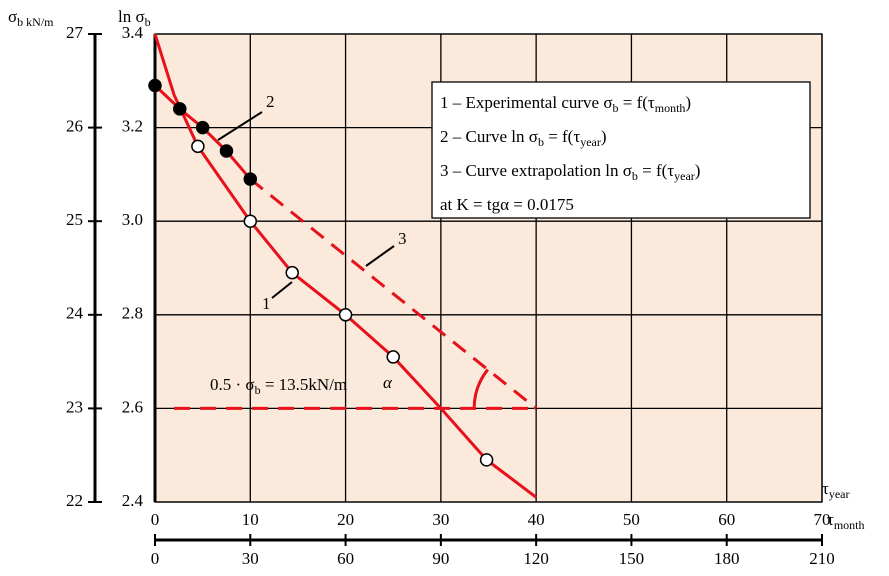  Describe the element at coordinates (74, 500) in the screenshot. I see `y2-tick-label: 22` at that location.